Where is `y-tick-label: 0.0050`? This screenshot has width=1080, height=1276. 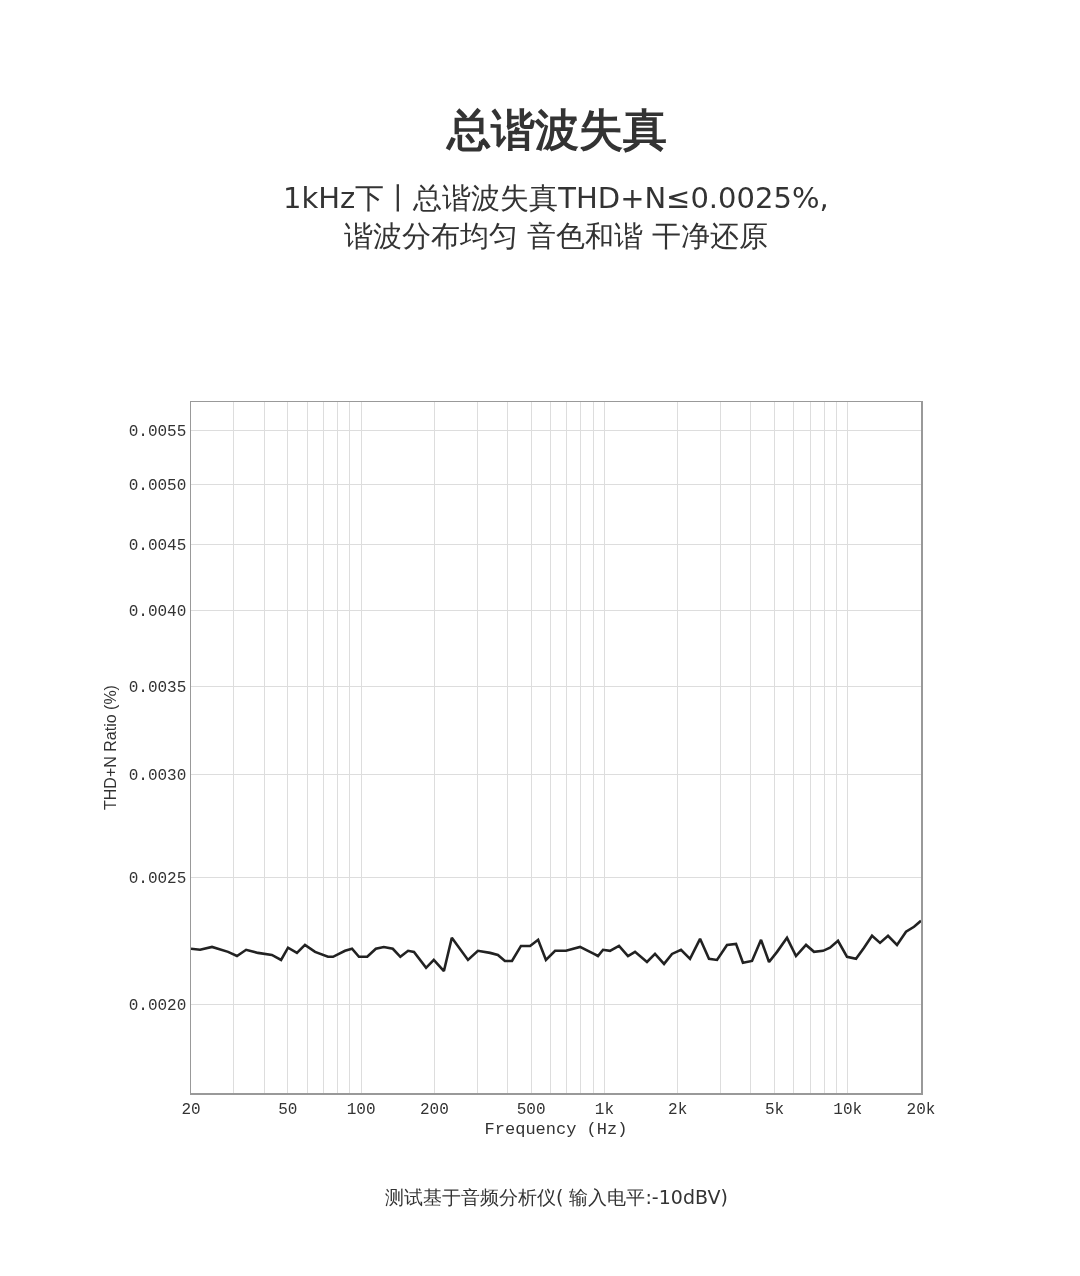
y-tick-label: 0.0050 is located at coordinates (157, 485).